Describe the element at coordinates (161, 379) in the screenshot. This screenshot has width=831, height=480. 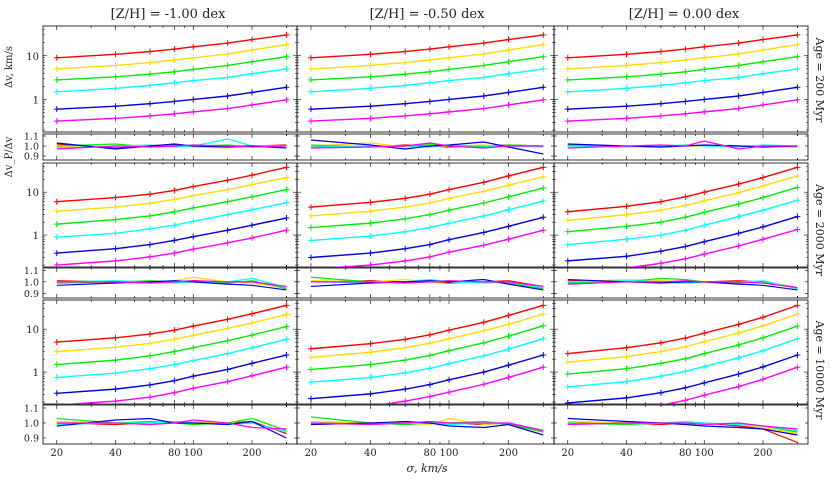
I see `panel-2-0: 1 10 0.9 1.0 1.1 20 40 80 100 200` at that location.